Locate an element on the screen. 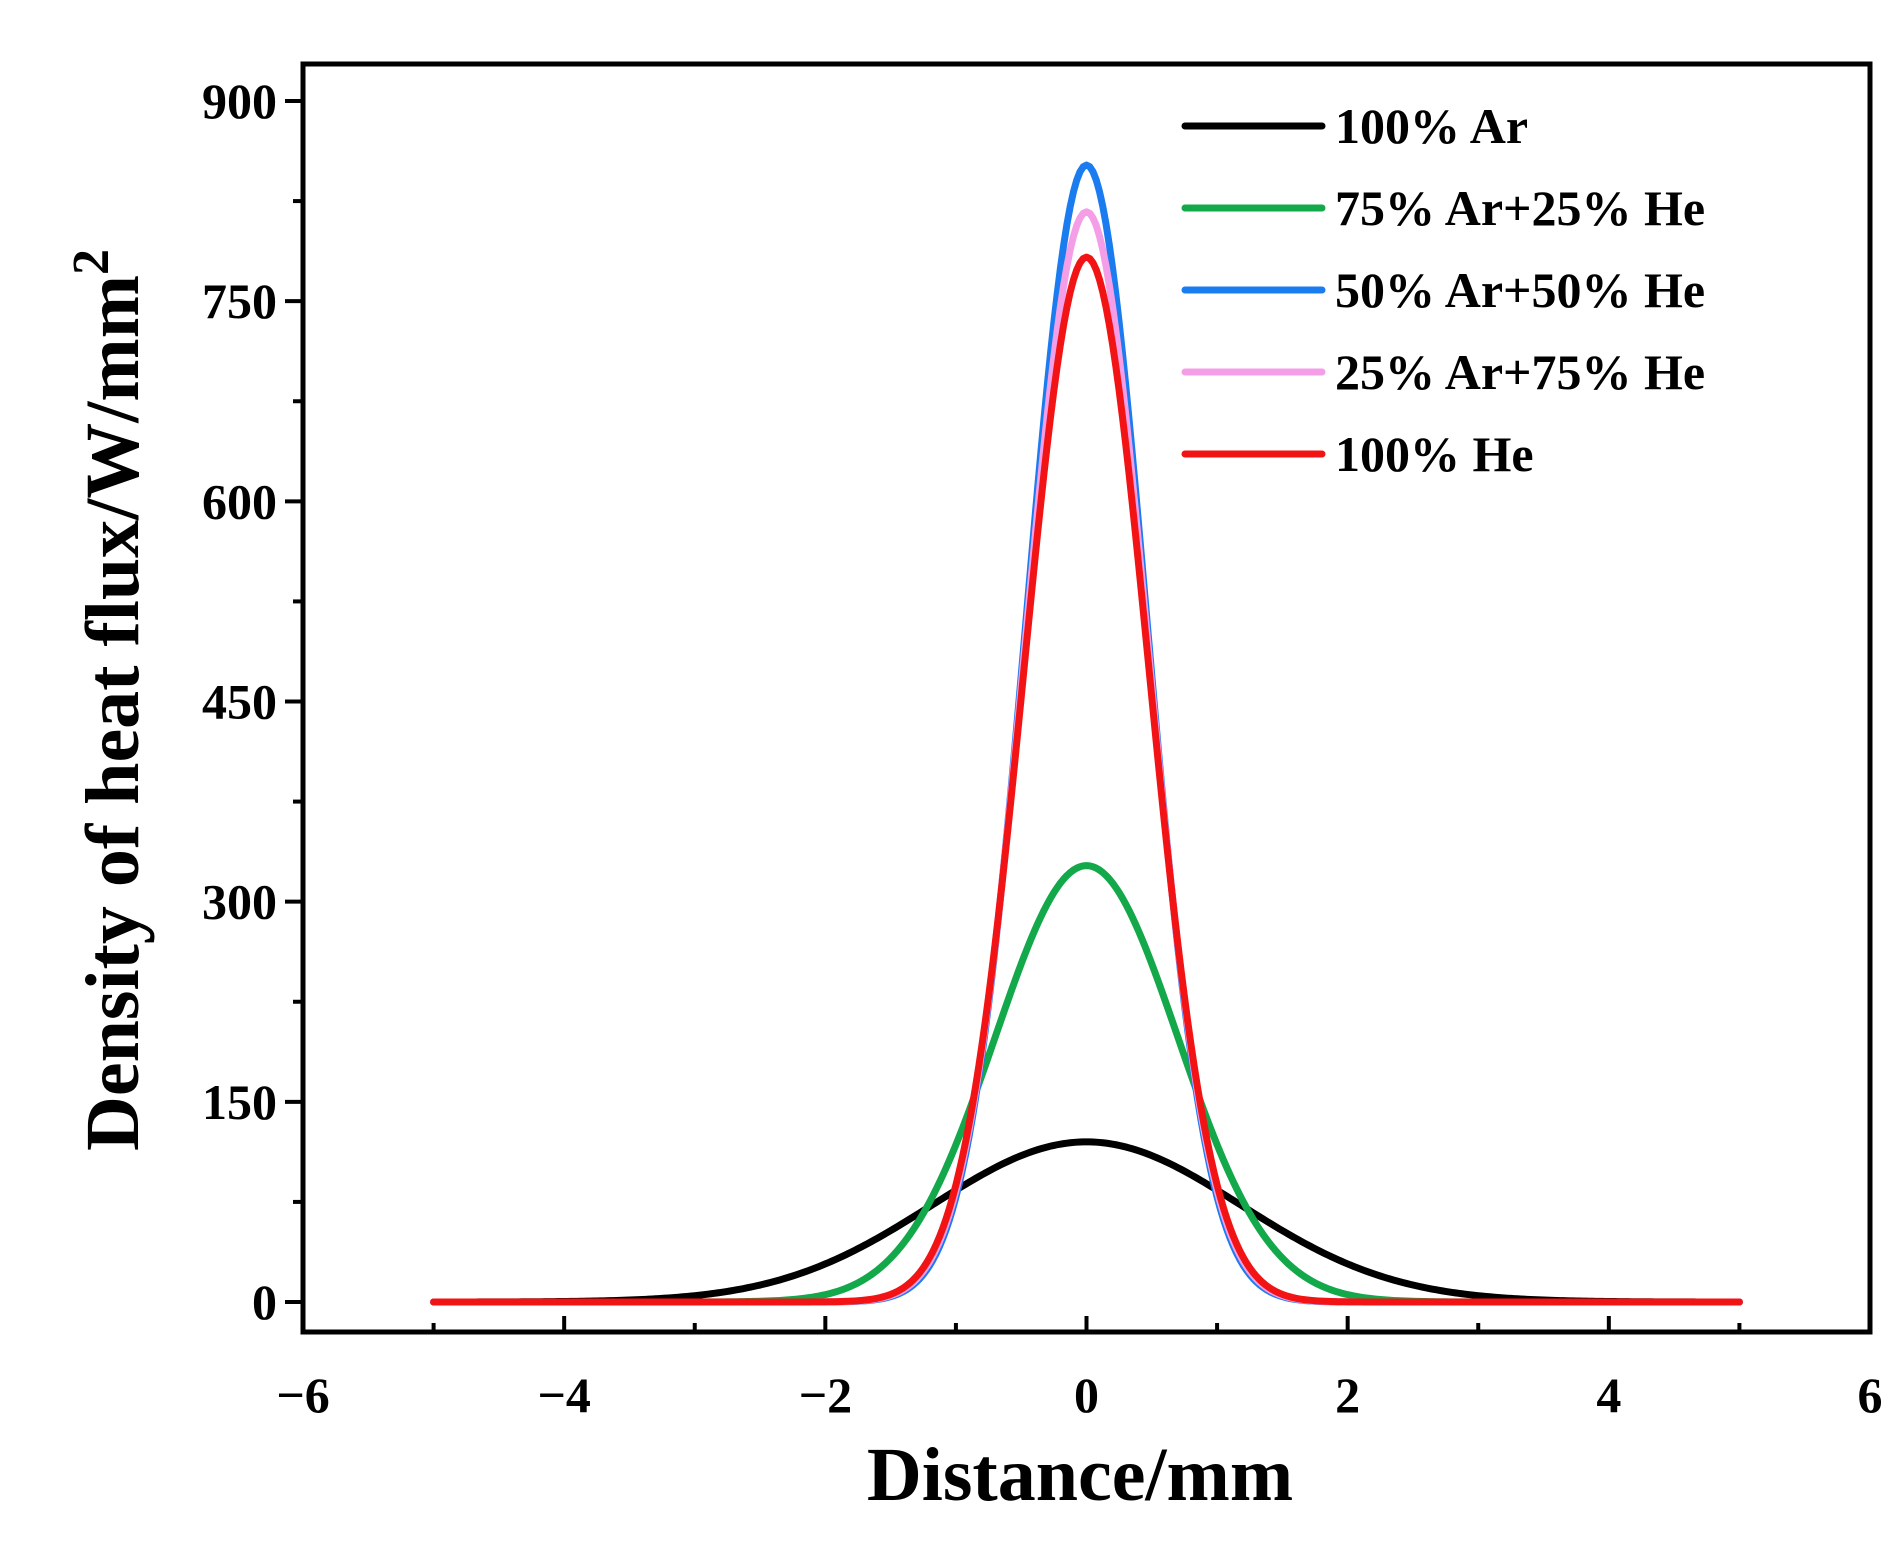 The height and width of the screenshot is (1566, 1899). x-tick-label: −6 is located at coordinates (303, 1395).